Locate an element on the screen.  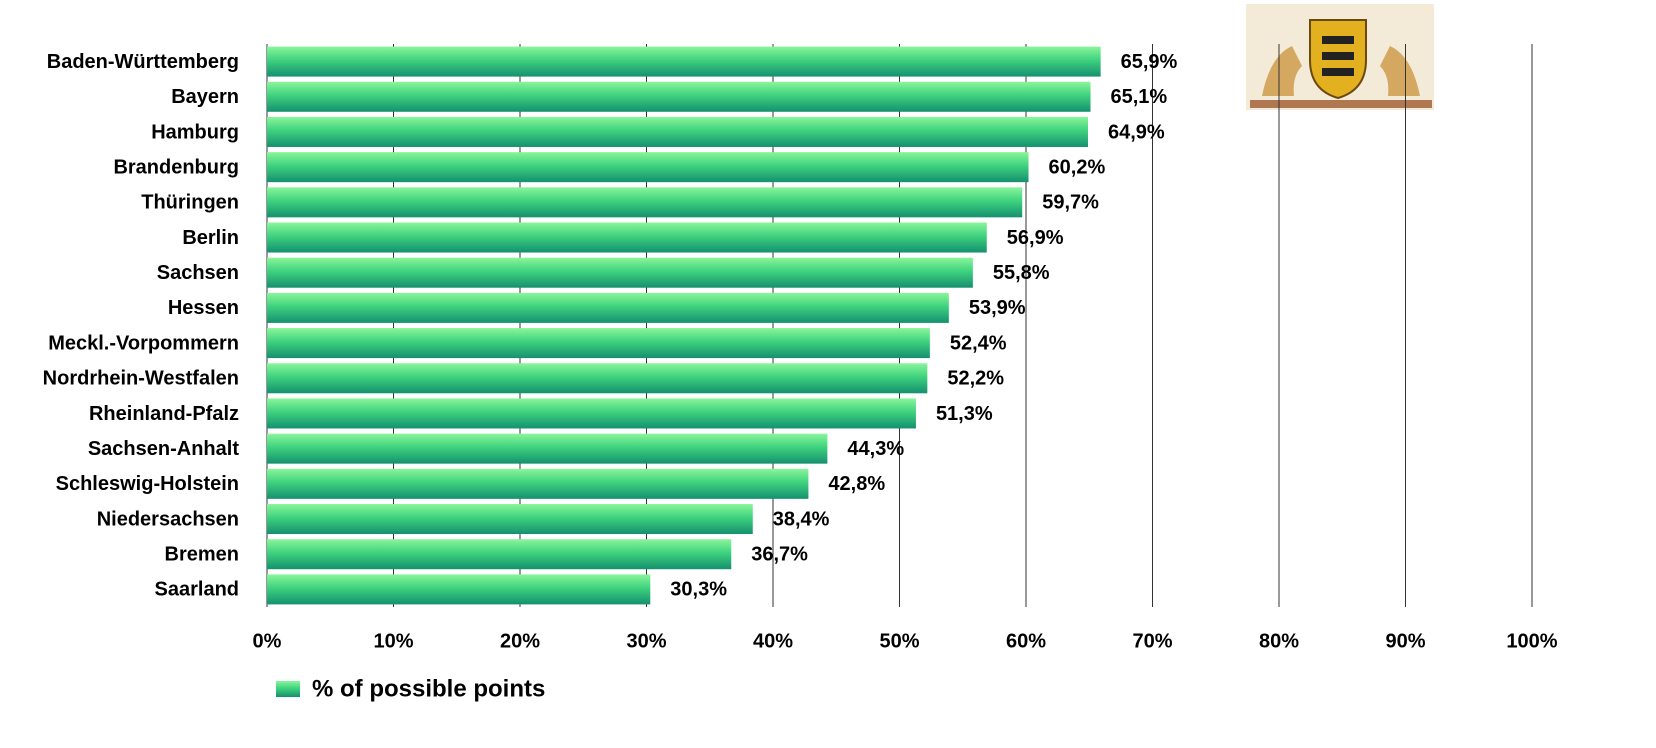
value-label: 56,9% is located at coordinates (1035, 238).